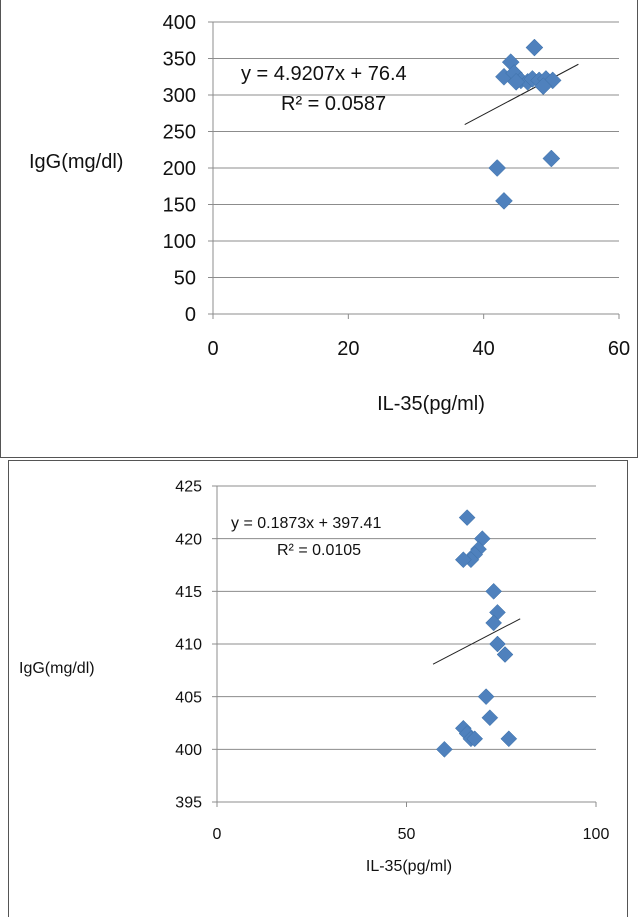 This screenshot has width=639, height=918. I want to click on y-tick-label: 405, so click(188, 697).